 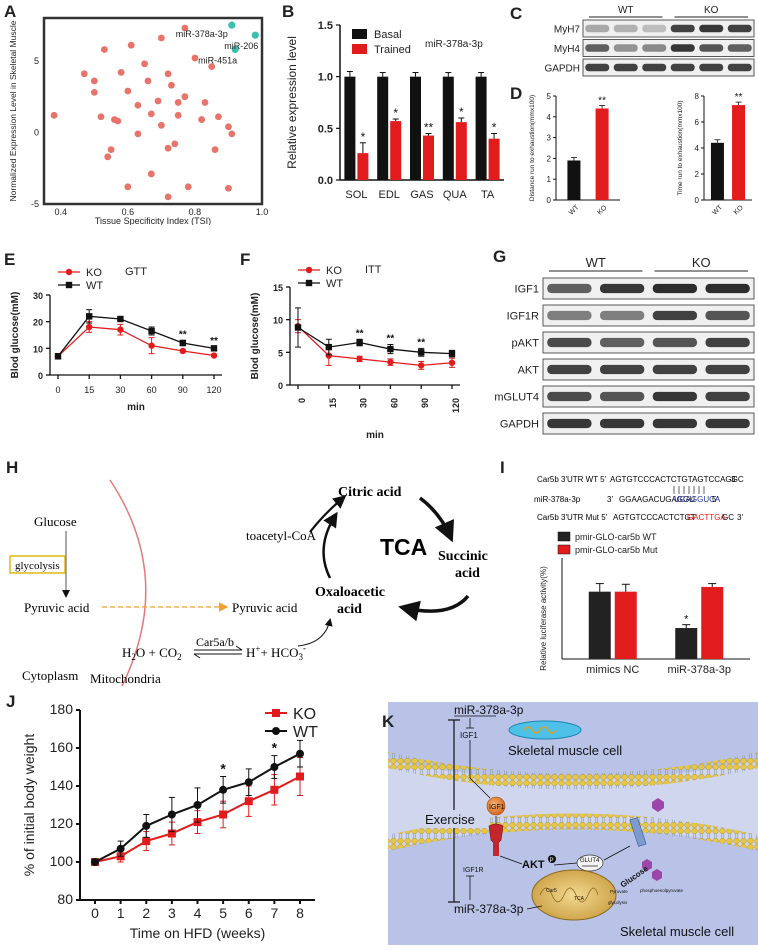 I want to click on category-label: GAS, so click(x=421, y=195).